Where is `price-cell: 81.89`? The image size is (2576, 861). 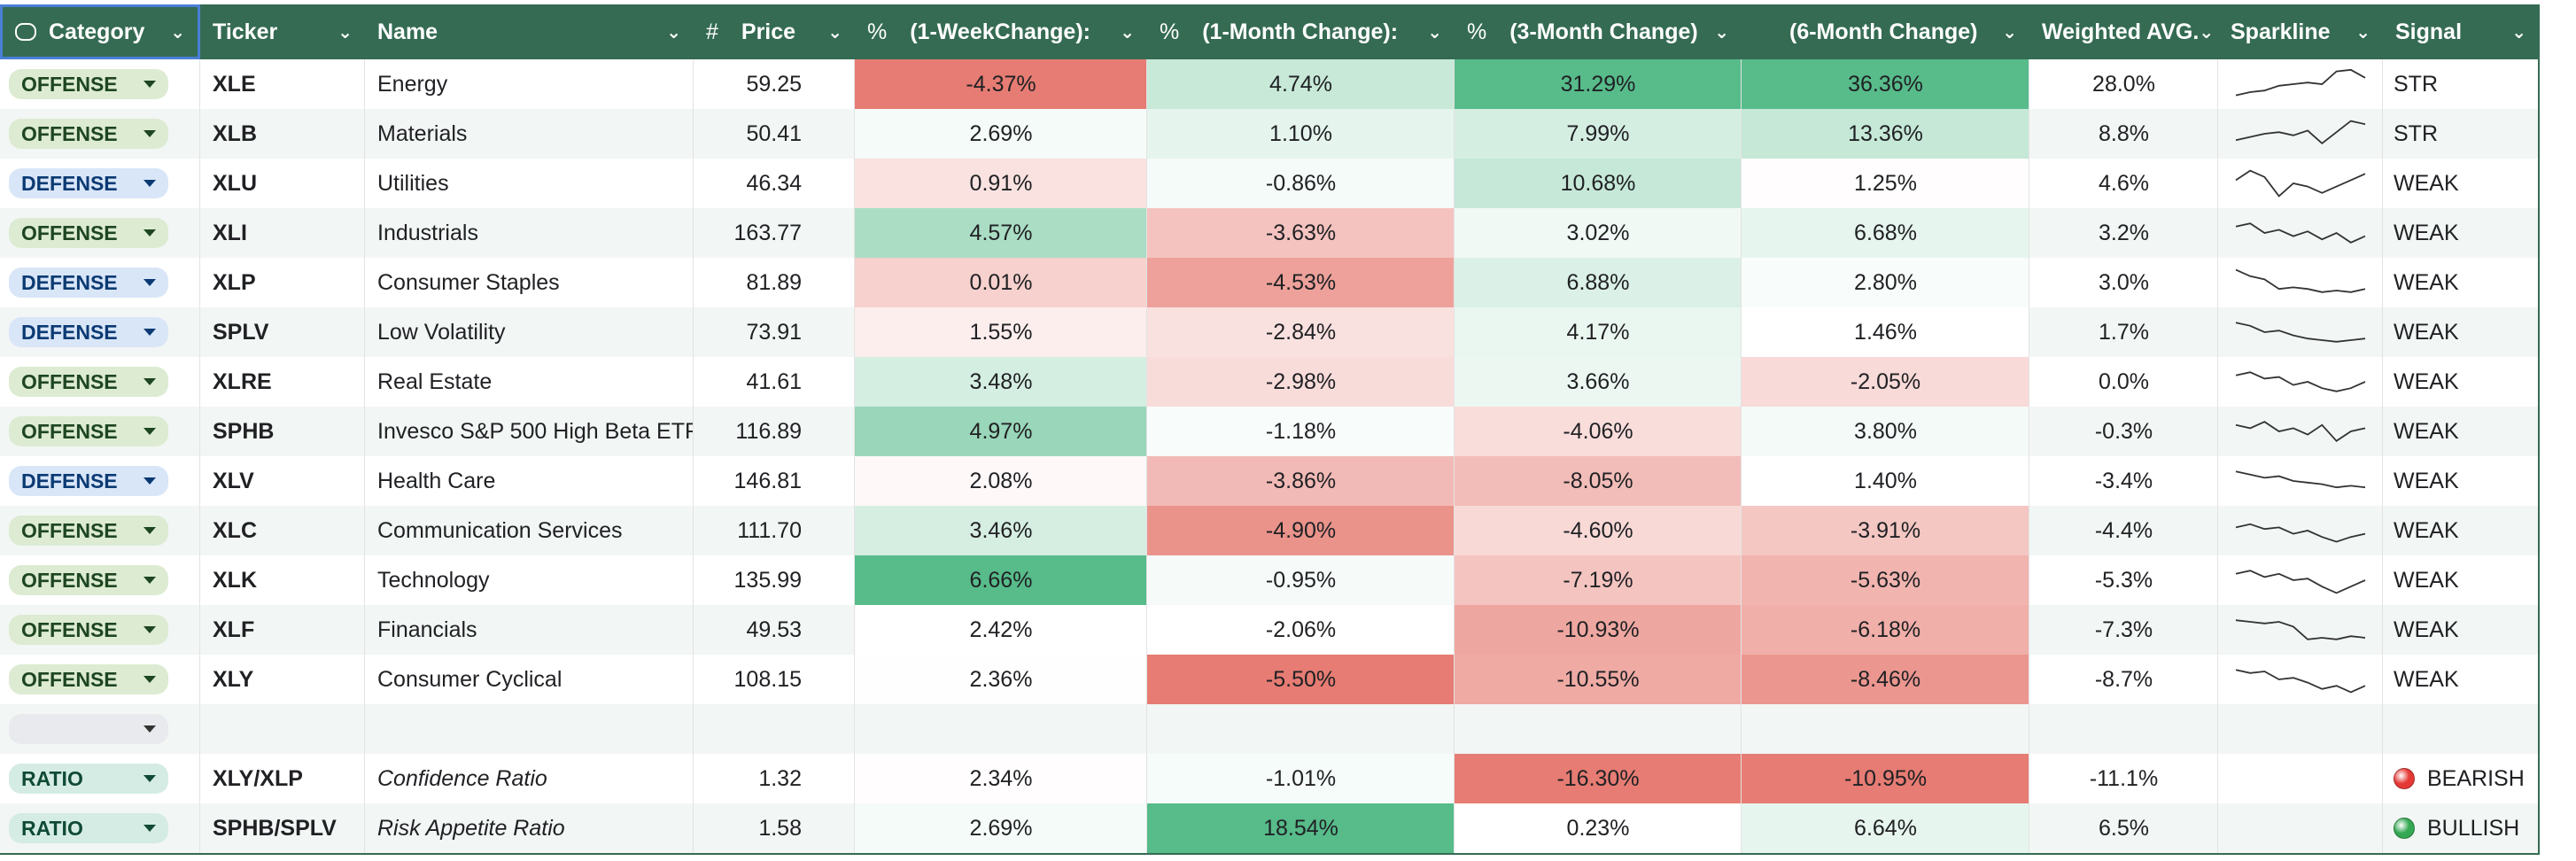 price-cell: 81.89 is located at coordinates (774, 283).